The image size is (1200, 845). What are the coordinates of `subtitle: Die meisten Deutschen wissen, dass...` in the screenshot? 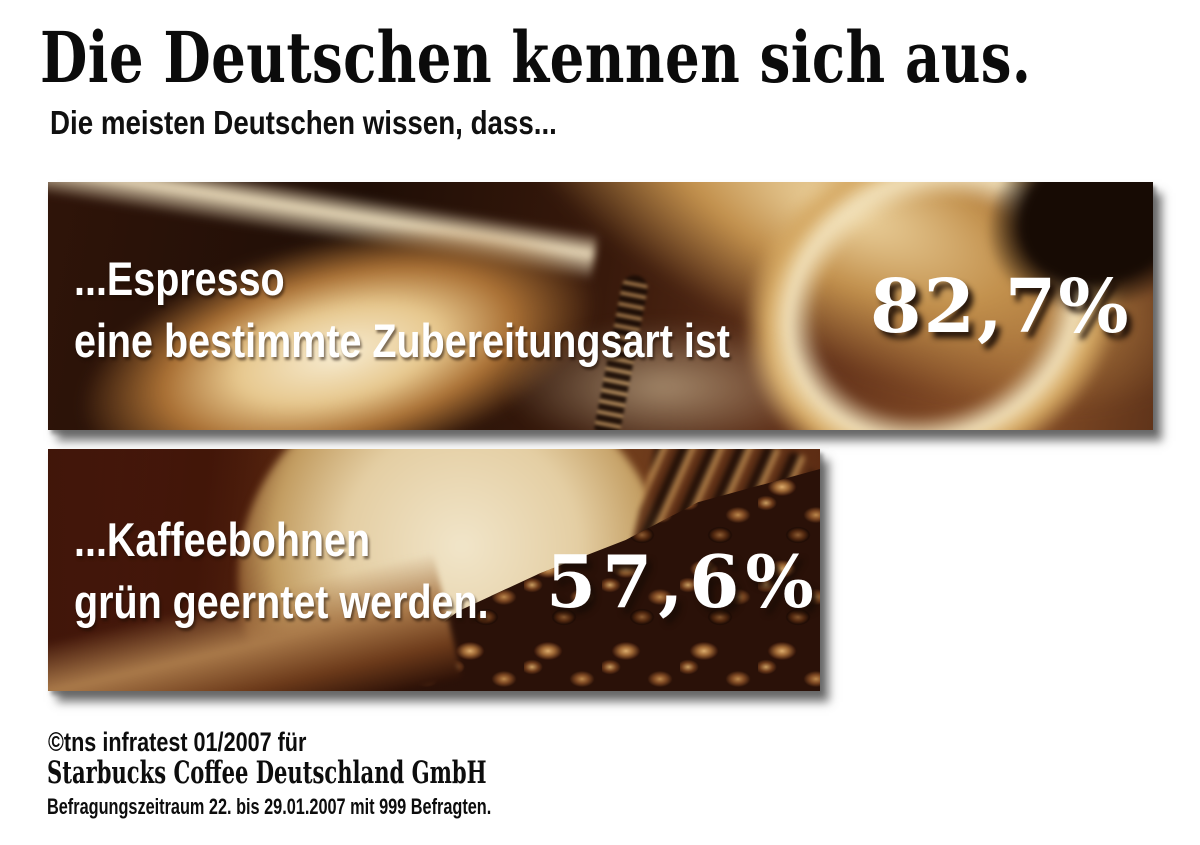 It's located at (303, 122).